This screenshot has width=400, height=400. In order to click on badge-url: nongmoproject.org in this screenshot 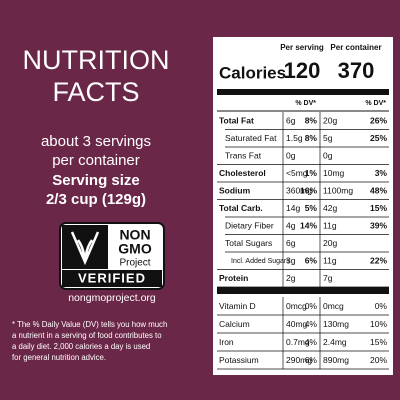, I will do `click(112, 298)`.